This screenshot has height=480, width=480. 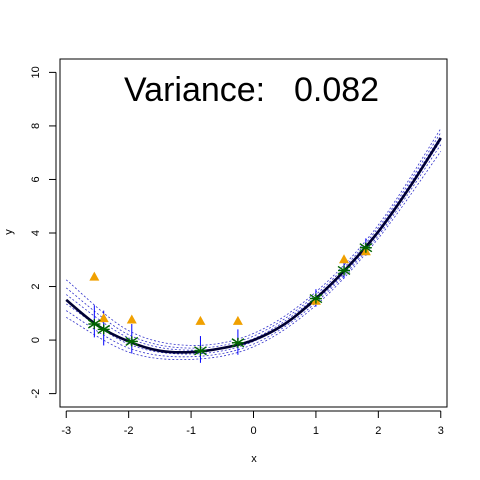 I want to click on y-tick-label: 8, so click(x=36, y=126).